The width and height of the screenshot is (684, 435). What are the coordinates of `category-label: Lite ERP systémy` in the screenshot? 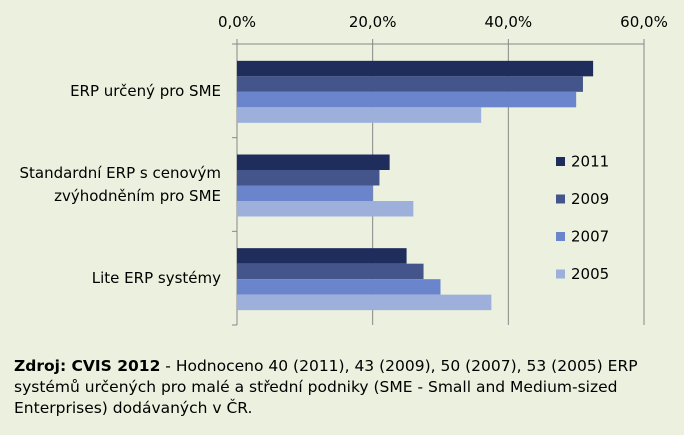 It's located at (156, 278).